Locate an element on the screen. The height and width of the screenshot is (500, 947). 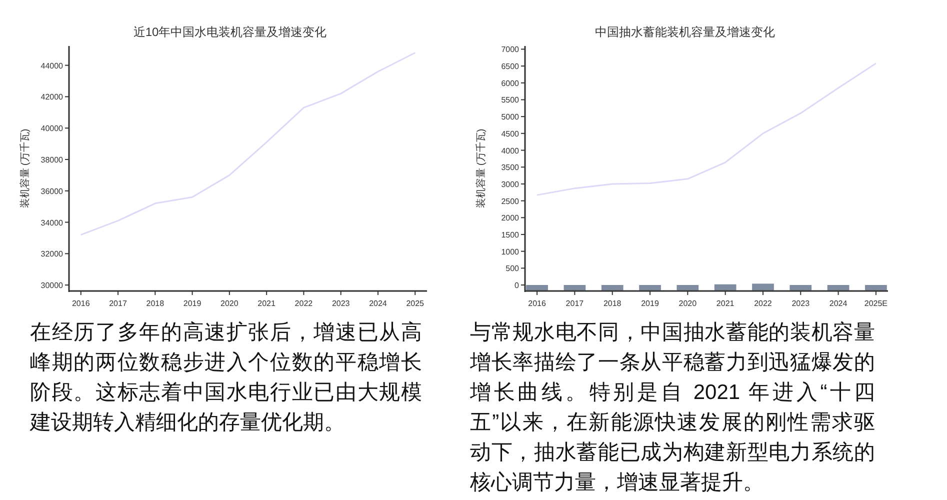
y-tick-label: 4500 is located at coordinates (510, 133).